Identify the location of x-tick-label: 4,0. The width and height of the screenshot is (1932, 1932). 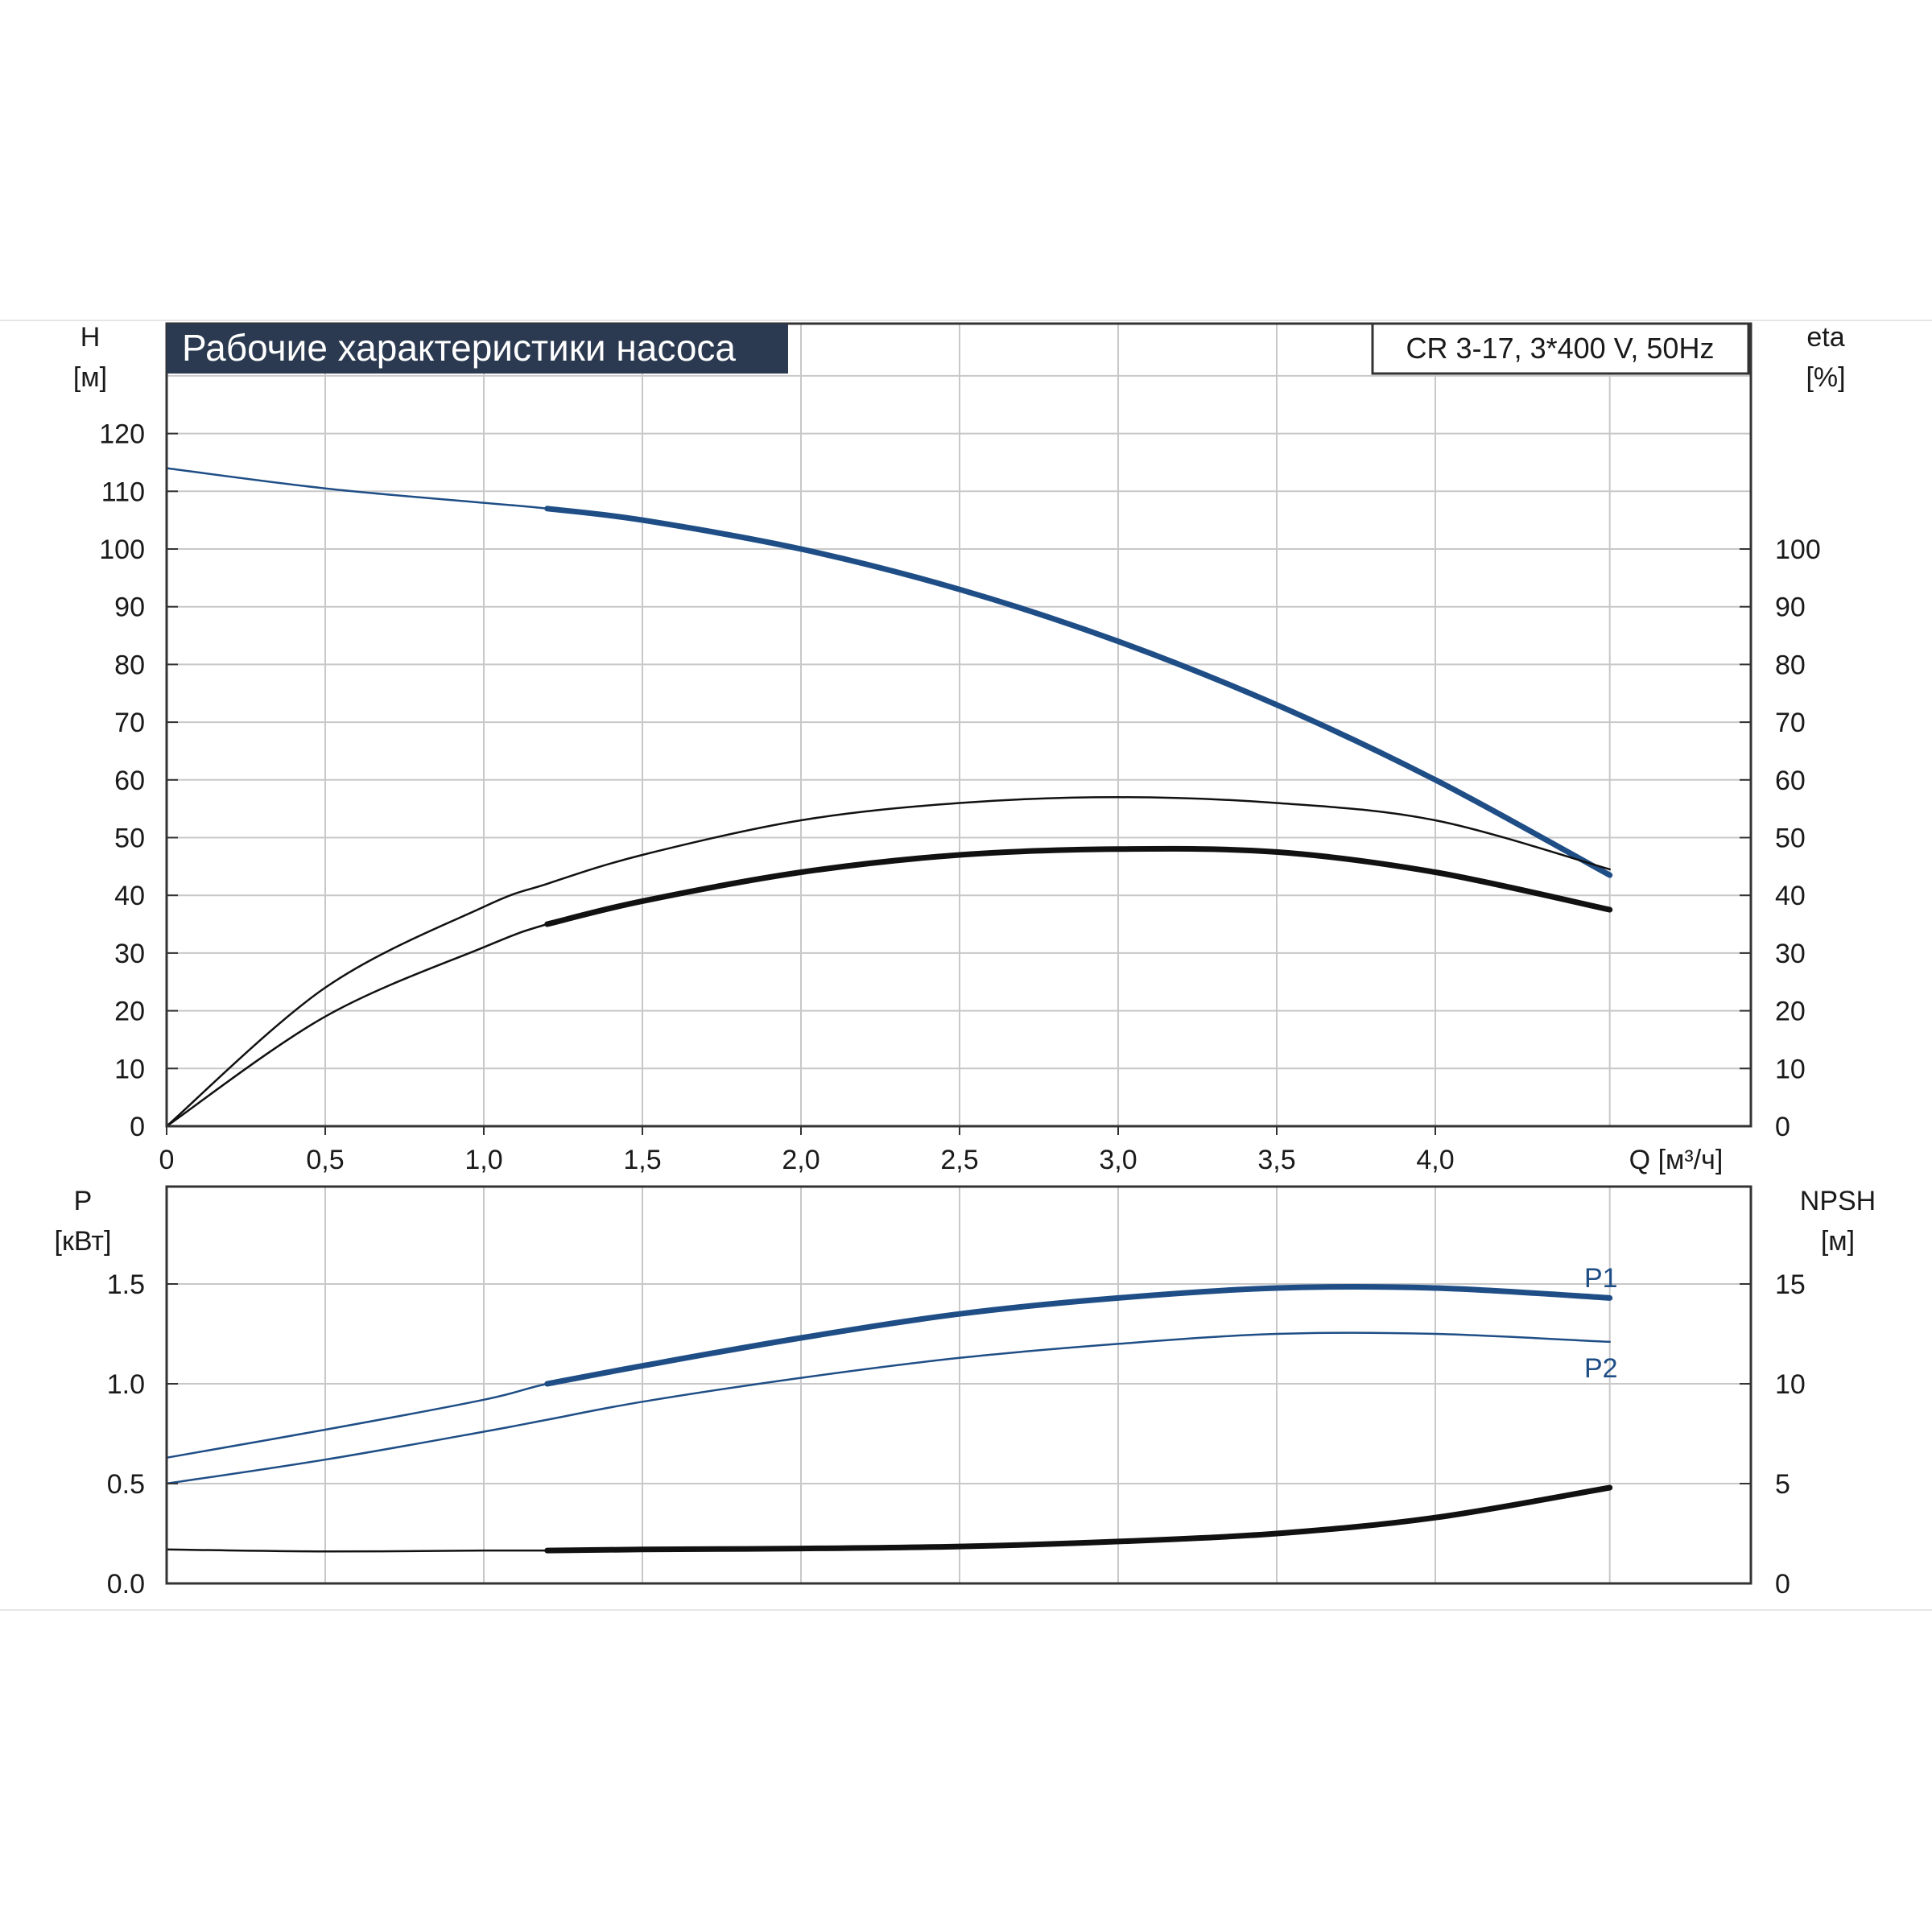
(1435, 1160).